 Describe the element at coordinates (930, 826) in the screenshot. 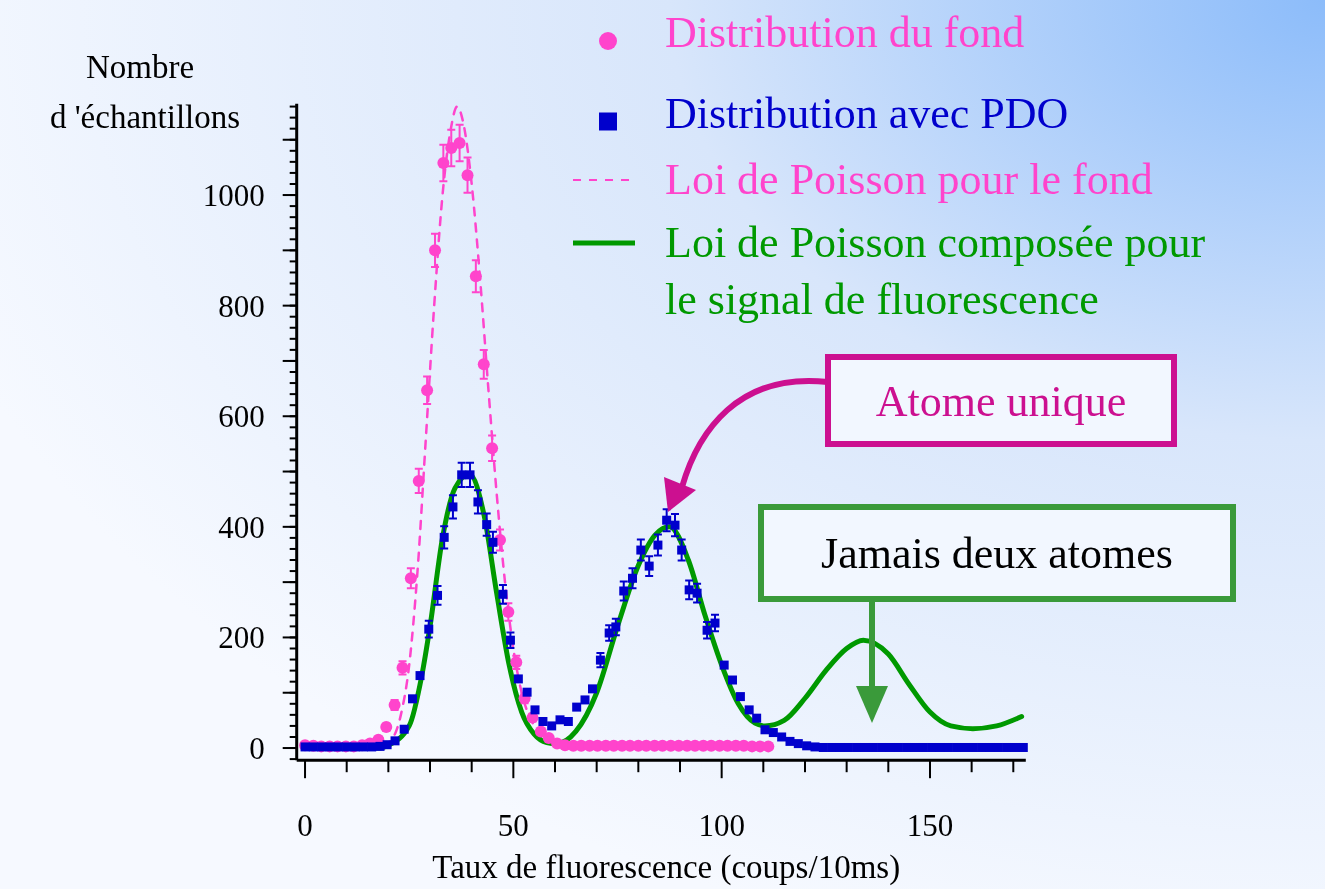

I see `x-tick-label: 150` at that location.